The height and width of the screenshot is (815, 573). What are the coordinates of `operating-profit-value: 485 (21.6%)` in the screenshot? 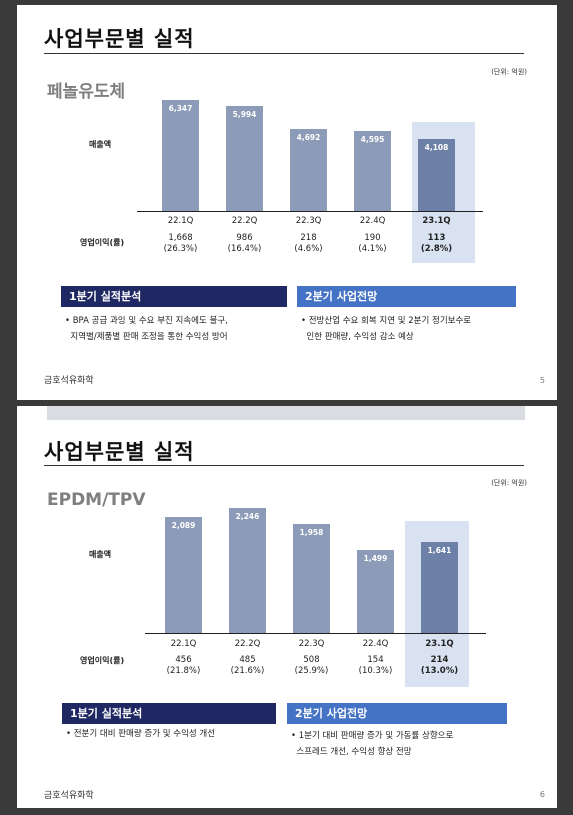 It's located at (247, 665).